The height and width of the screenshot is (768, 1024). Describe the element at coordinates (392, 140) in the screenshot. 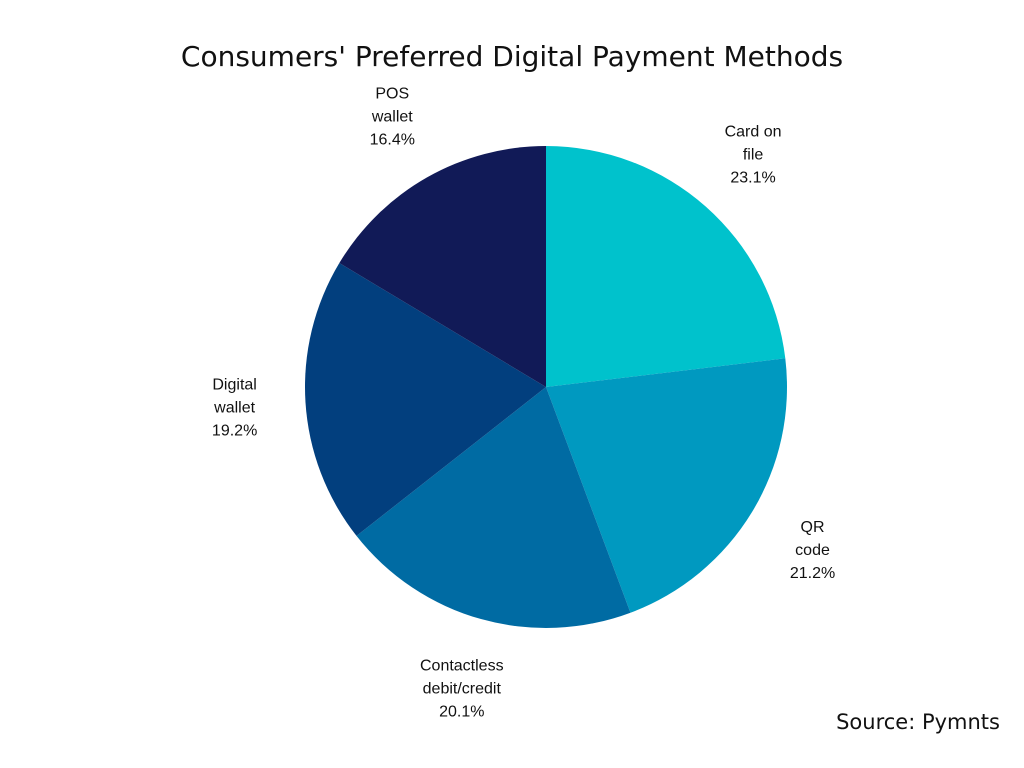

I see `slice-value: 16.4%` at that location.